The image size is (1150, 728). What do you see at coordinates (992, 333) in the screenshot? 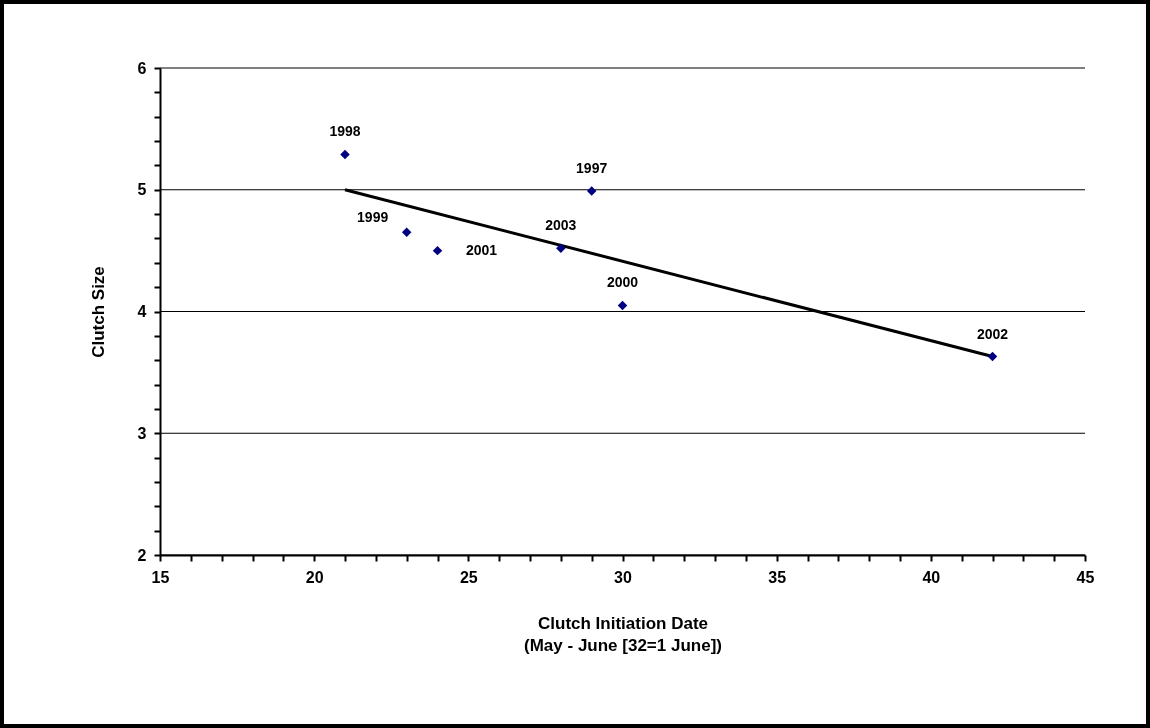
I see `annotation: 2002` at bounding box center [992, 333].